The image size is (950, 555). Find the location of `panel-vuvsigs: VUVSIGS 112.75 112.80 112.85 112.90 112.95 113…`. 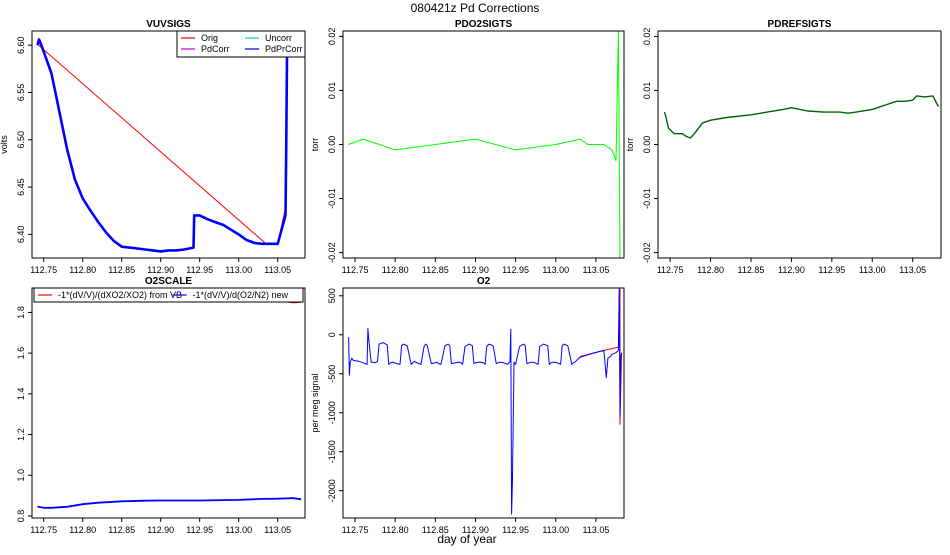

panel-vuvsigs: VUVSIGS 112.75 112.80 112.85 112.90 112.95 113… is located at coordinates (153, 147).